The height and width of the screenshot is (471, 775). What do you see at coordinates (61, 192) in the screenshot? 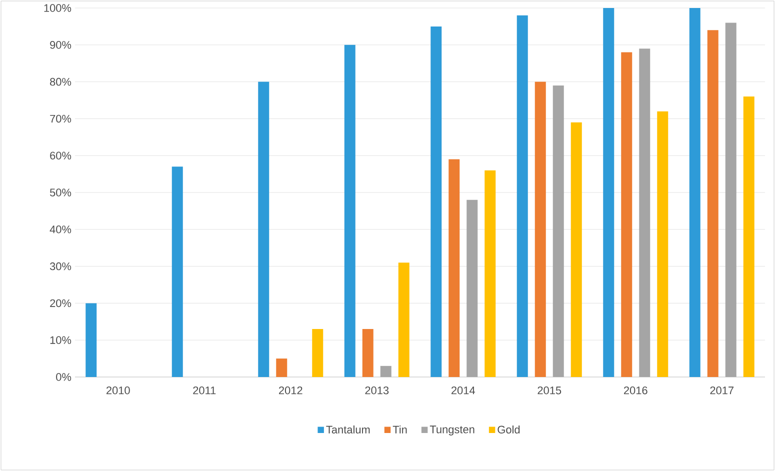
I see `y-tick-label: 50%` at bounding box center [61, 192].